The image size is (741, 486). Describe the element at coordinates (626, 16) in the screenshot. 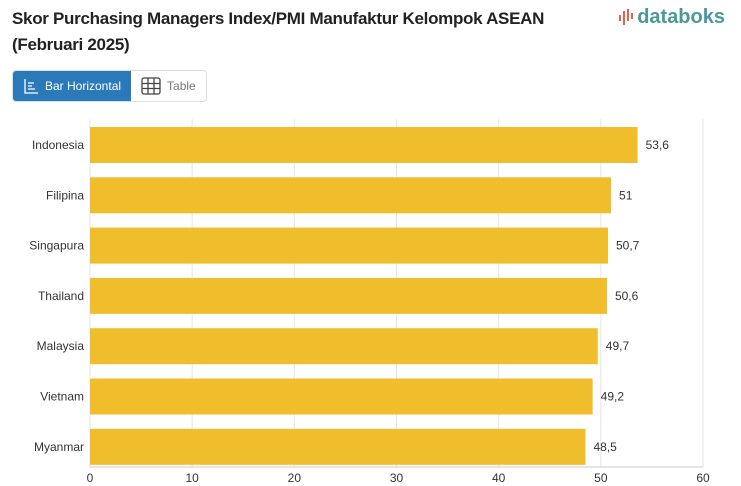

I see `logo-bars-icon` at that location.